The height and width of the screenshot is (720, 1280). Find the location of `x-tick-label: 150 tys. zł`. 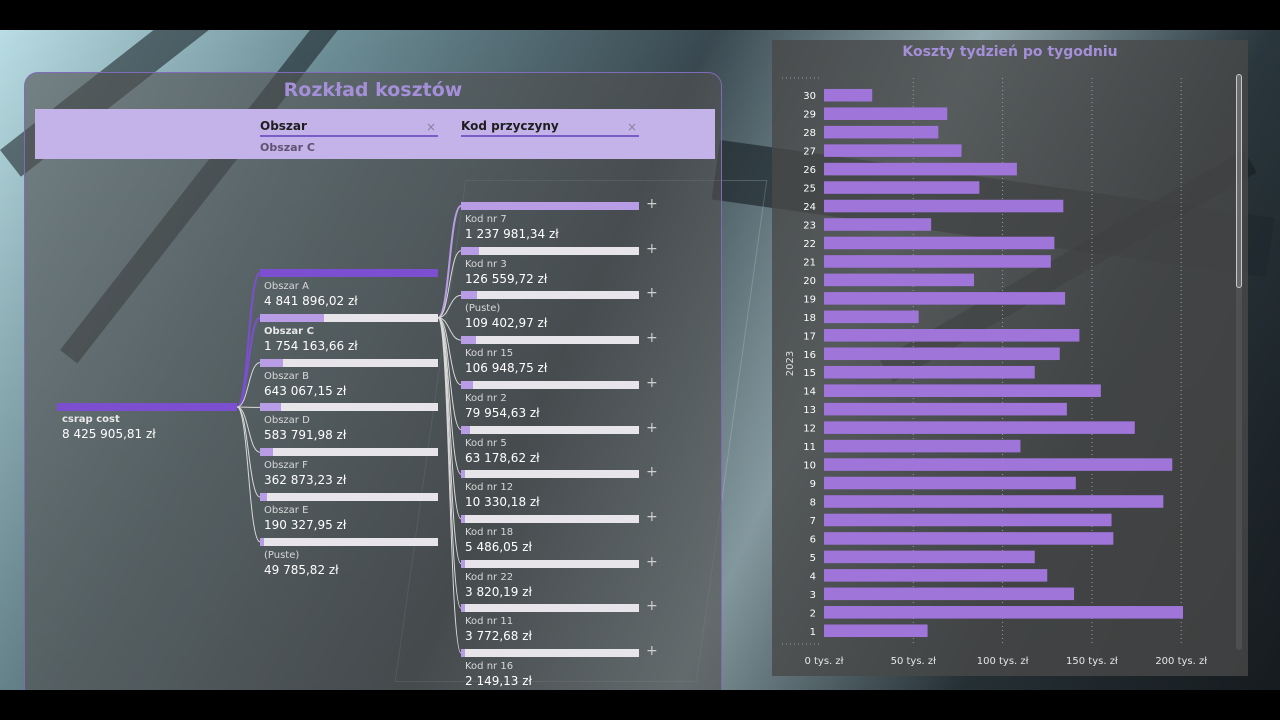

x-tick-label: 150 tys. zł is located at coordinates (1092, 661).